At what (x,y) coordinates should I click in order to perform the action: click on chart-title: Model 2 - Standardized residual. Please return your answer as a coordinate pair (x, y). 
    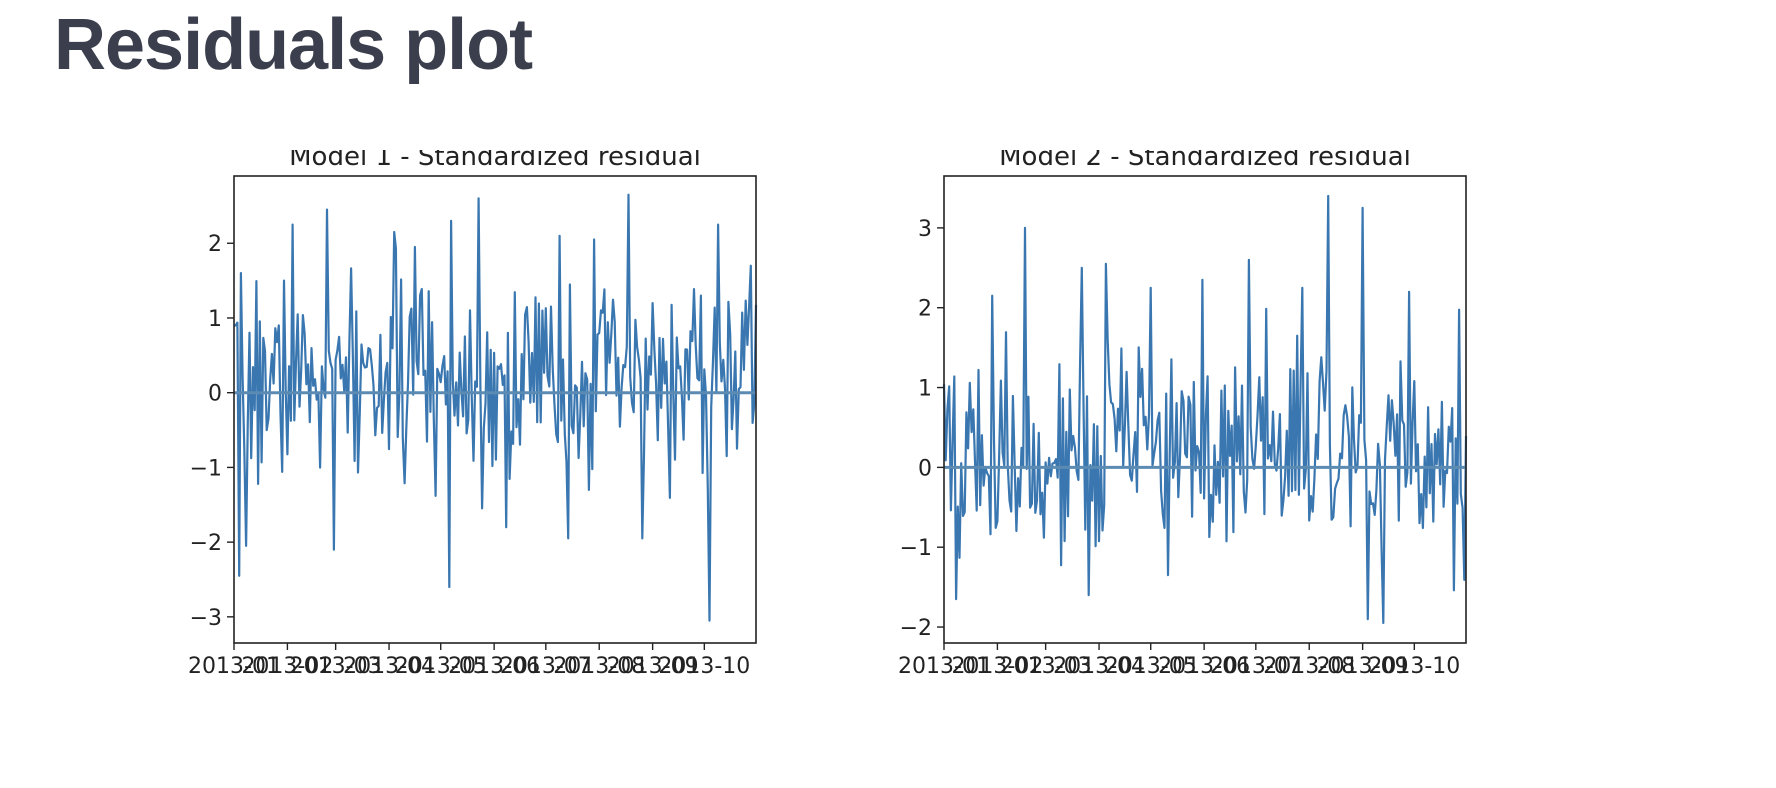
    Looking at the image, I should click on (1205, 161).